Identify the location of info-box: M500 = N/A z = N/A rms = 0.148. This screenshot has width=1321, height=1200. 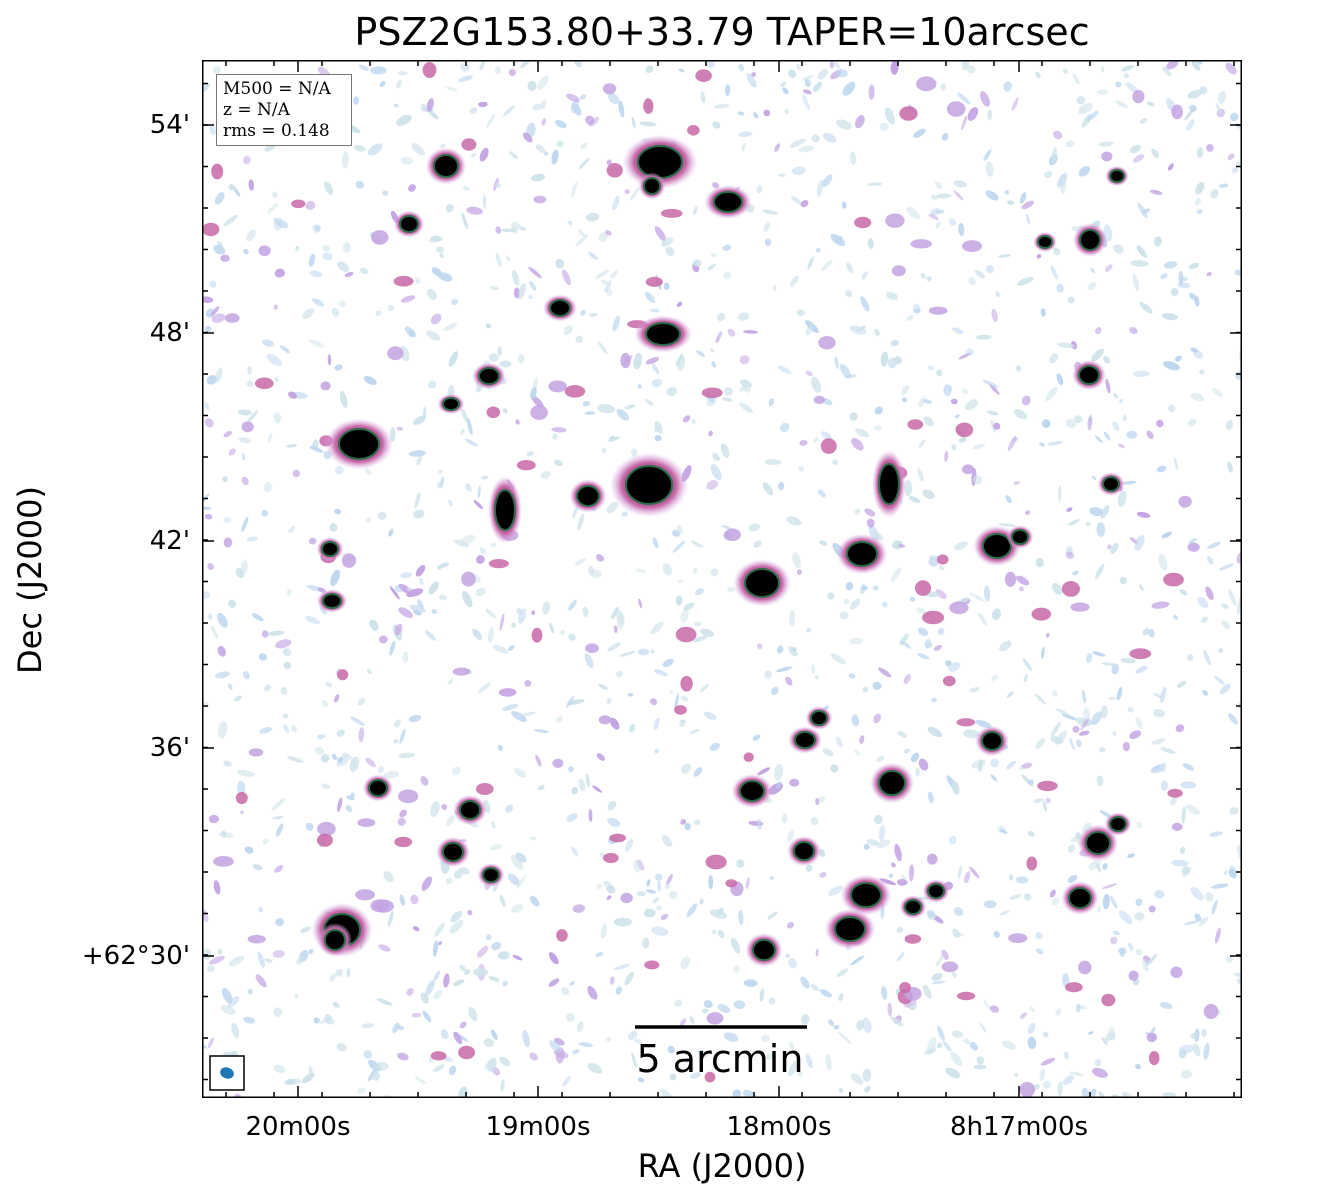
(284, 110).